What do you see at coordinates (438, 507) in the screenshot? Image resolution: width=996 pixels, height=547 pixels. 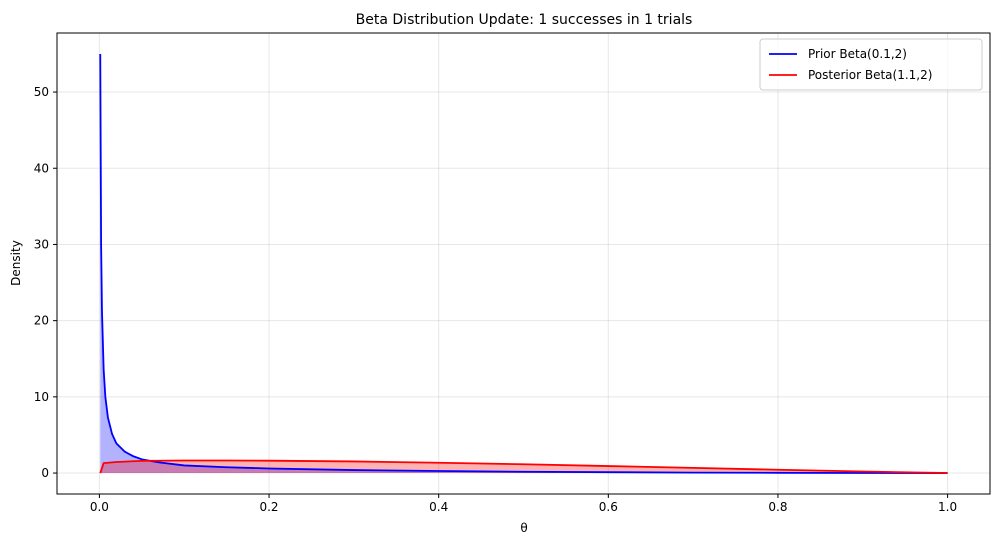 I see `x-tick-label: 0.4` at bounding box center [438, 507].